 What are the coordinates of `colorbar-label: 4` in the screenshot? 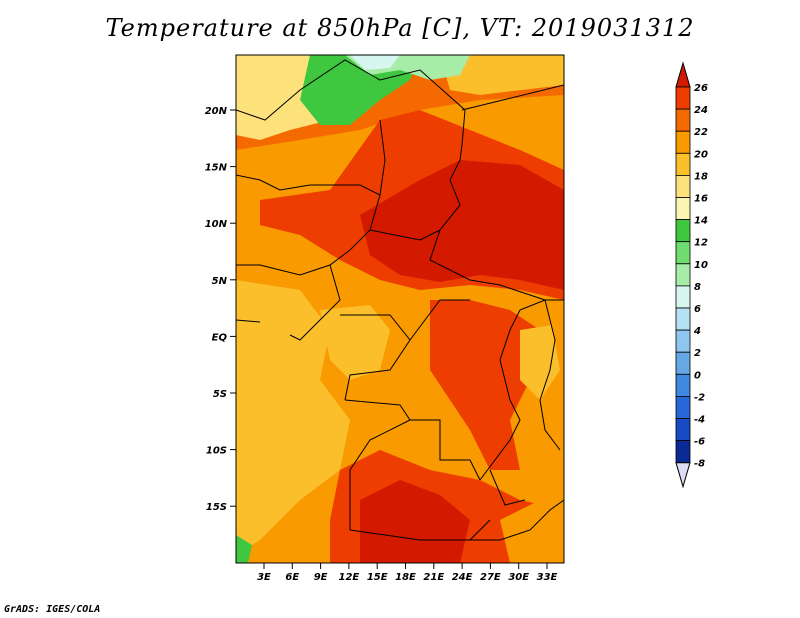 It's located at (697, 331).